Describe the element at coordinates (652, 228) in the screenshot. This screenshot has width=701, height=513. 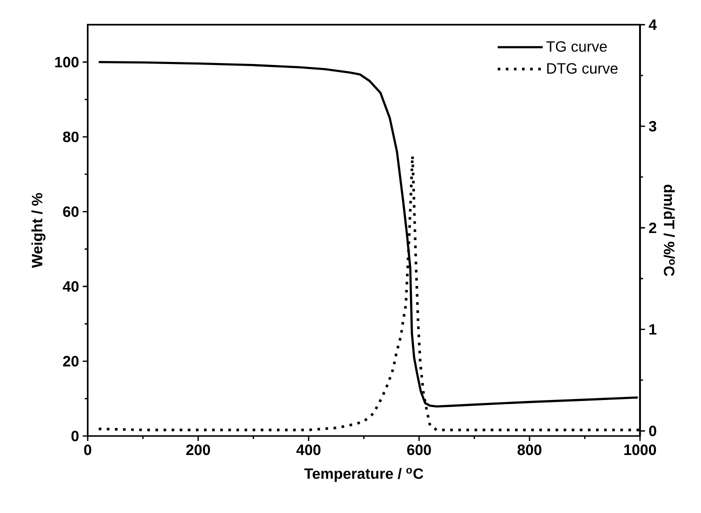
I see `y2-tick-label: 2` at that location.